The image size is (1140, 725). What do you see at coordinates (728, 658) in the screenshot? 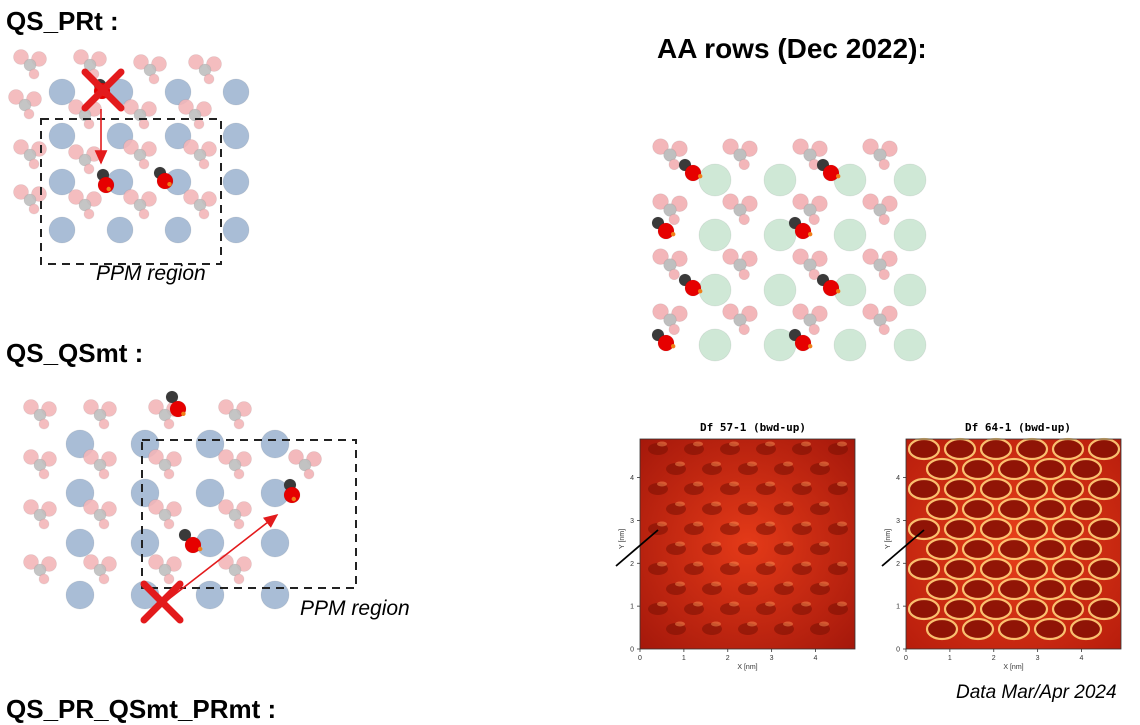
I see `x-tick-label: 2` at bounding box center [728, 658].